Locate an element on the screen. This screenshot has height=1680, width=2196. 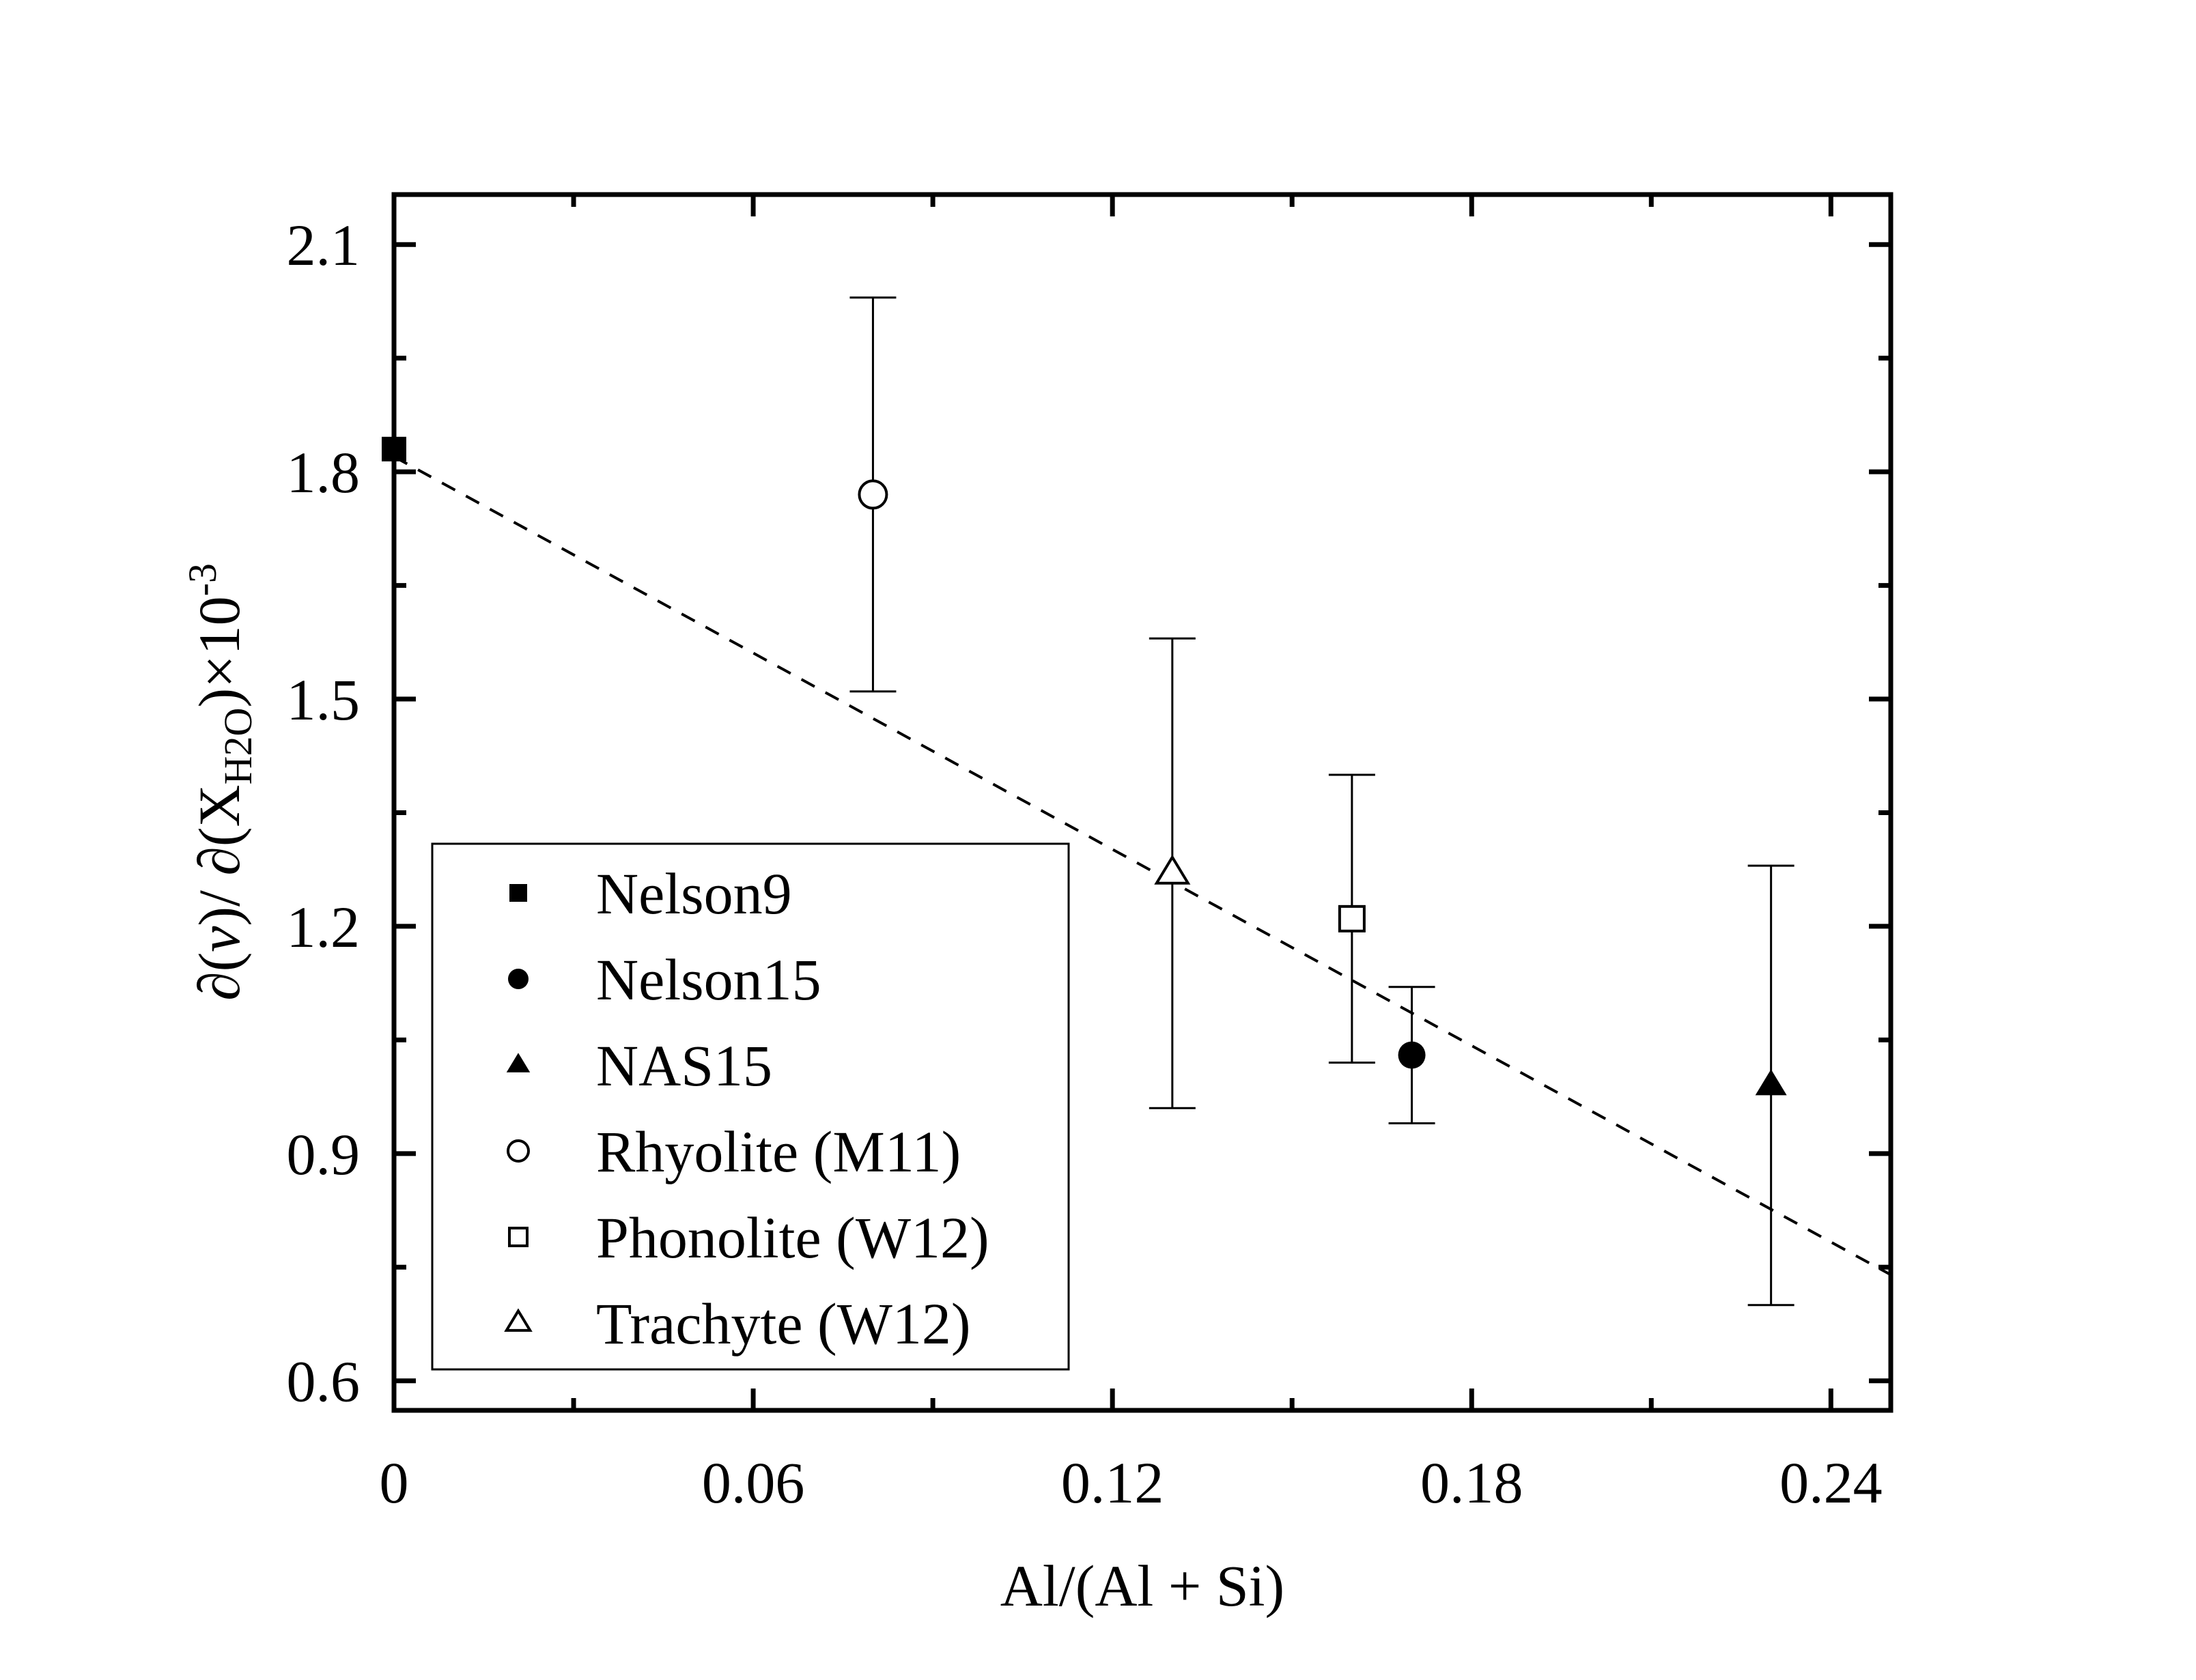
legend-item-nelson9: Nelson9 is located at coordinates (650, 893).